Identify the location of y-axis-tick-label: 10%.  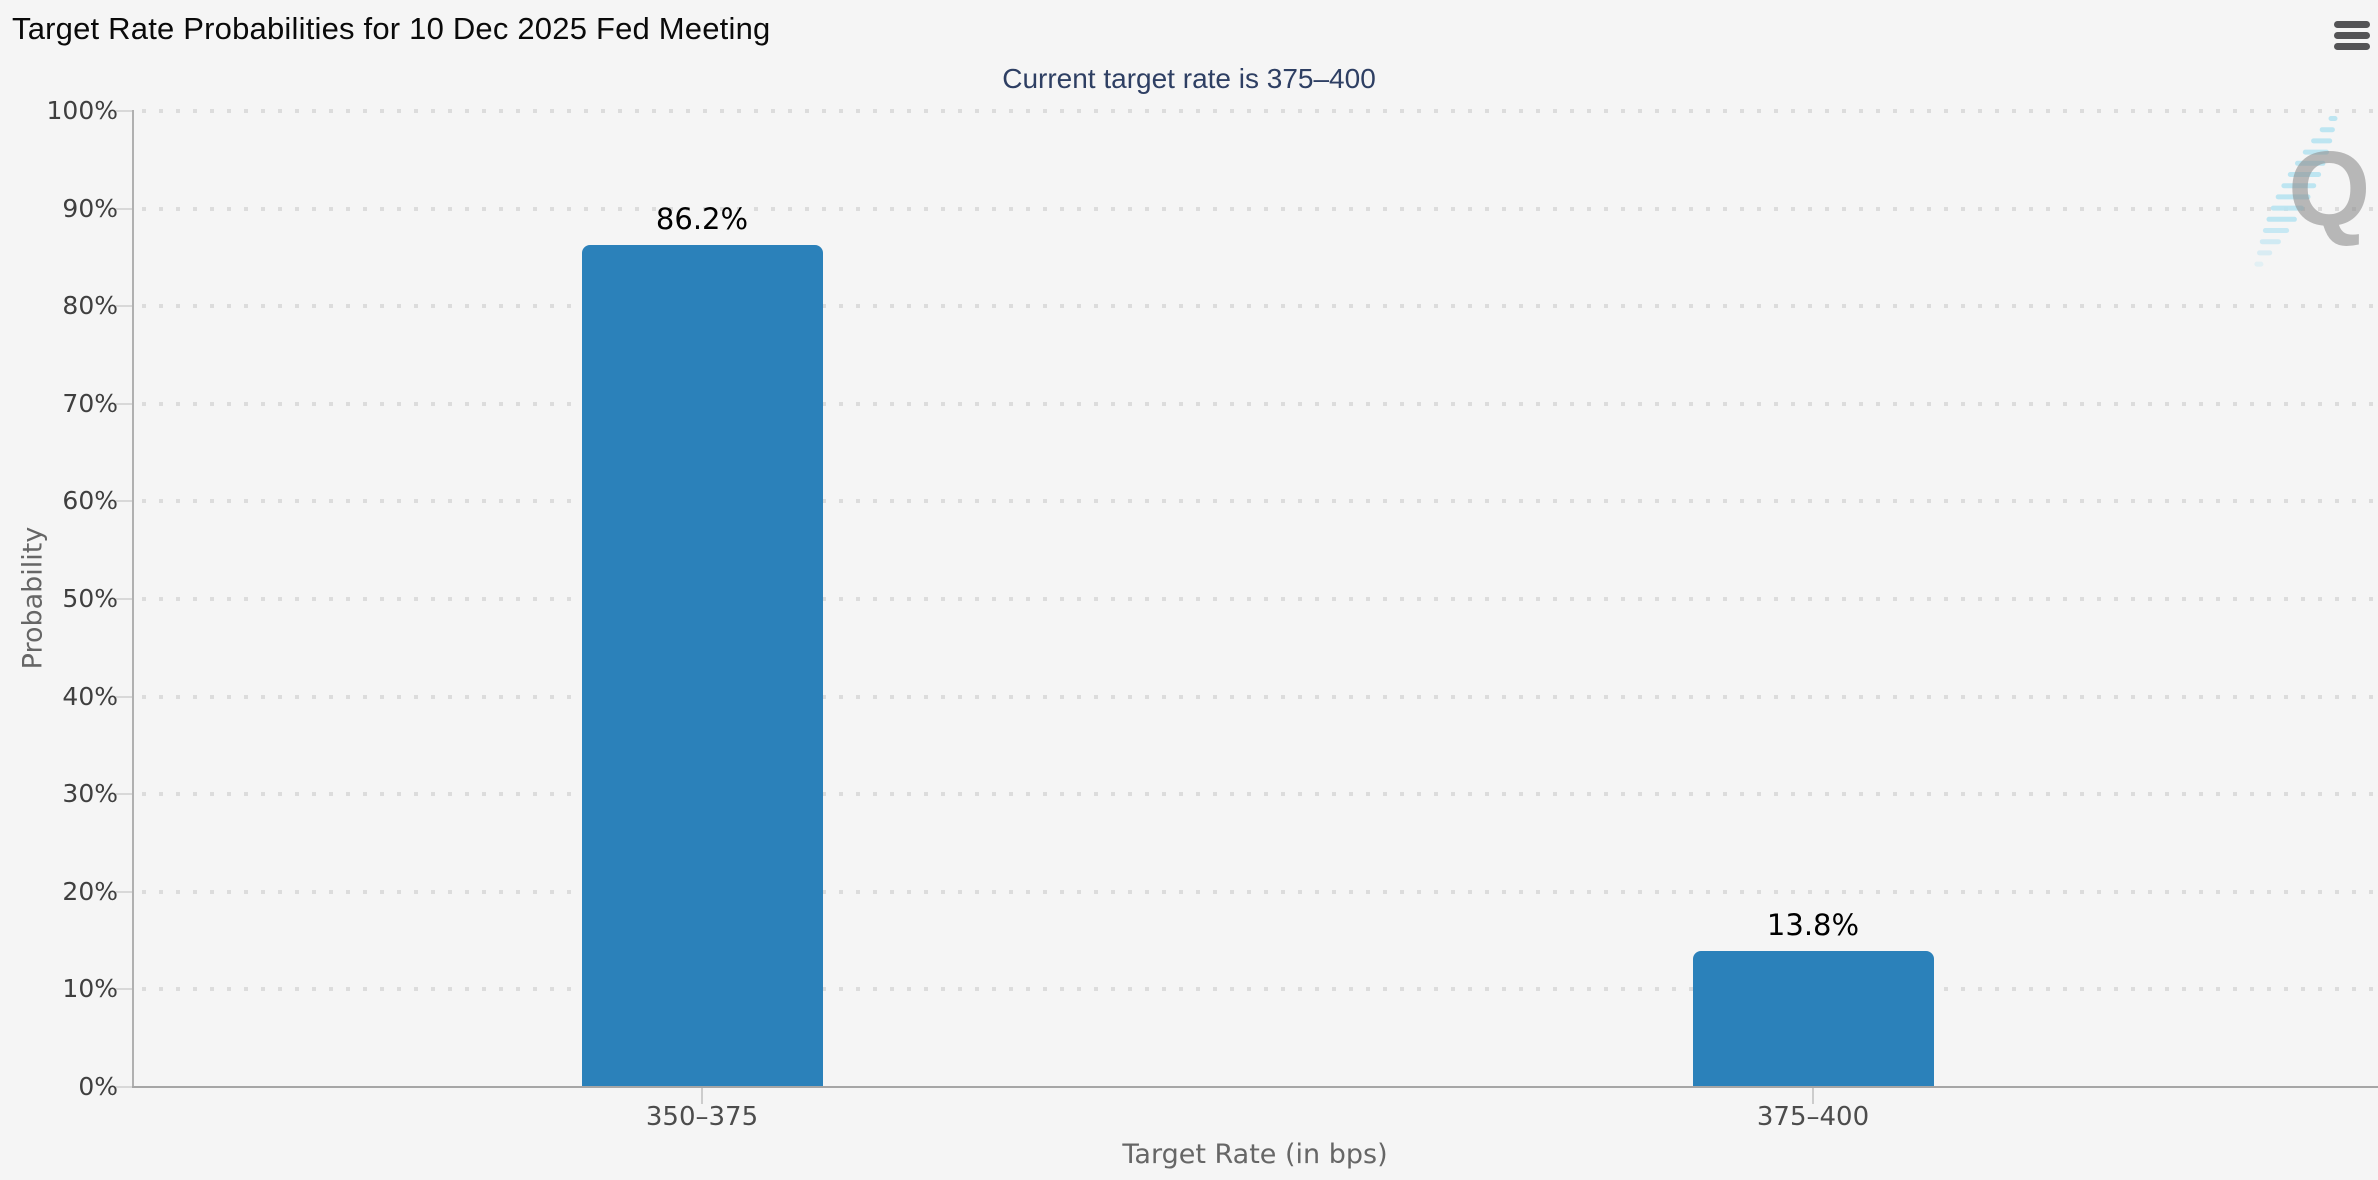
(90, 988).